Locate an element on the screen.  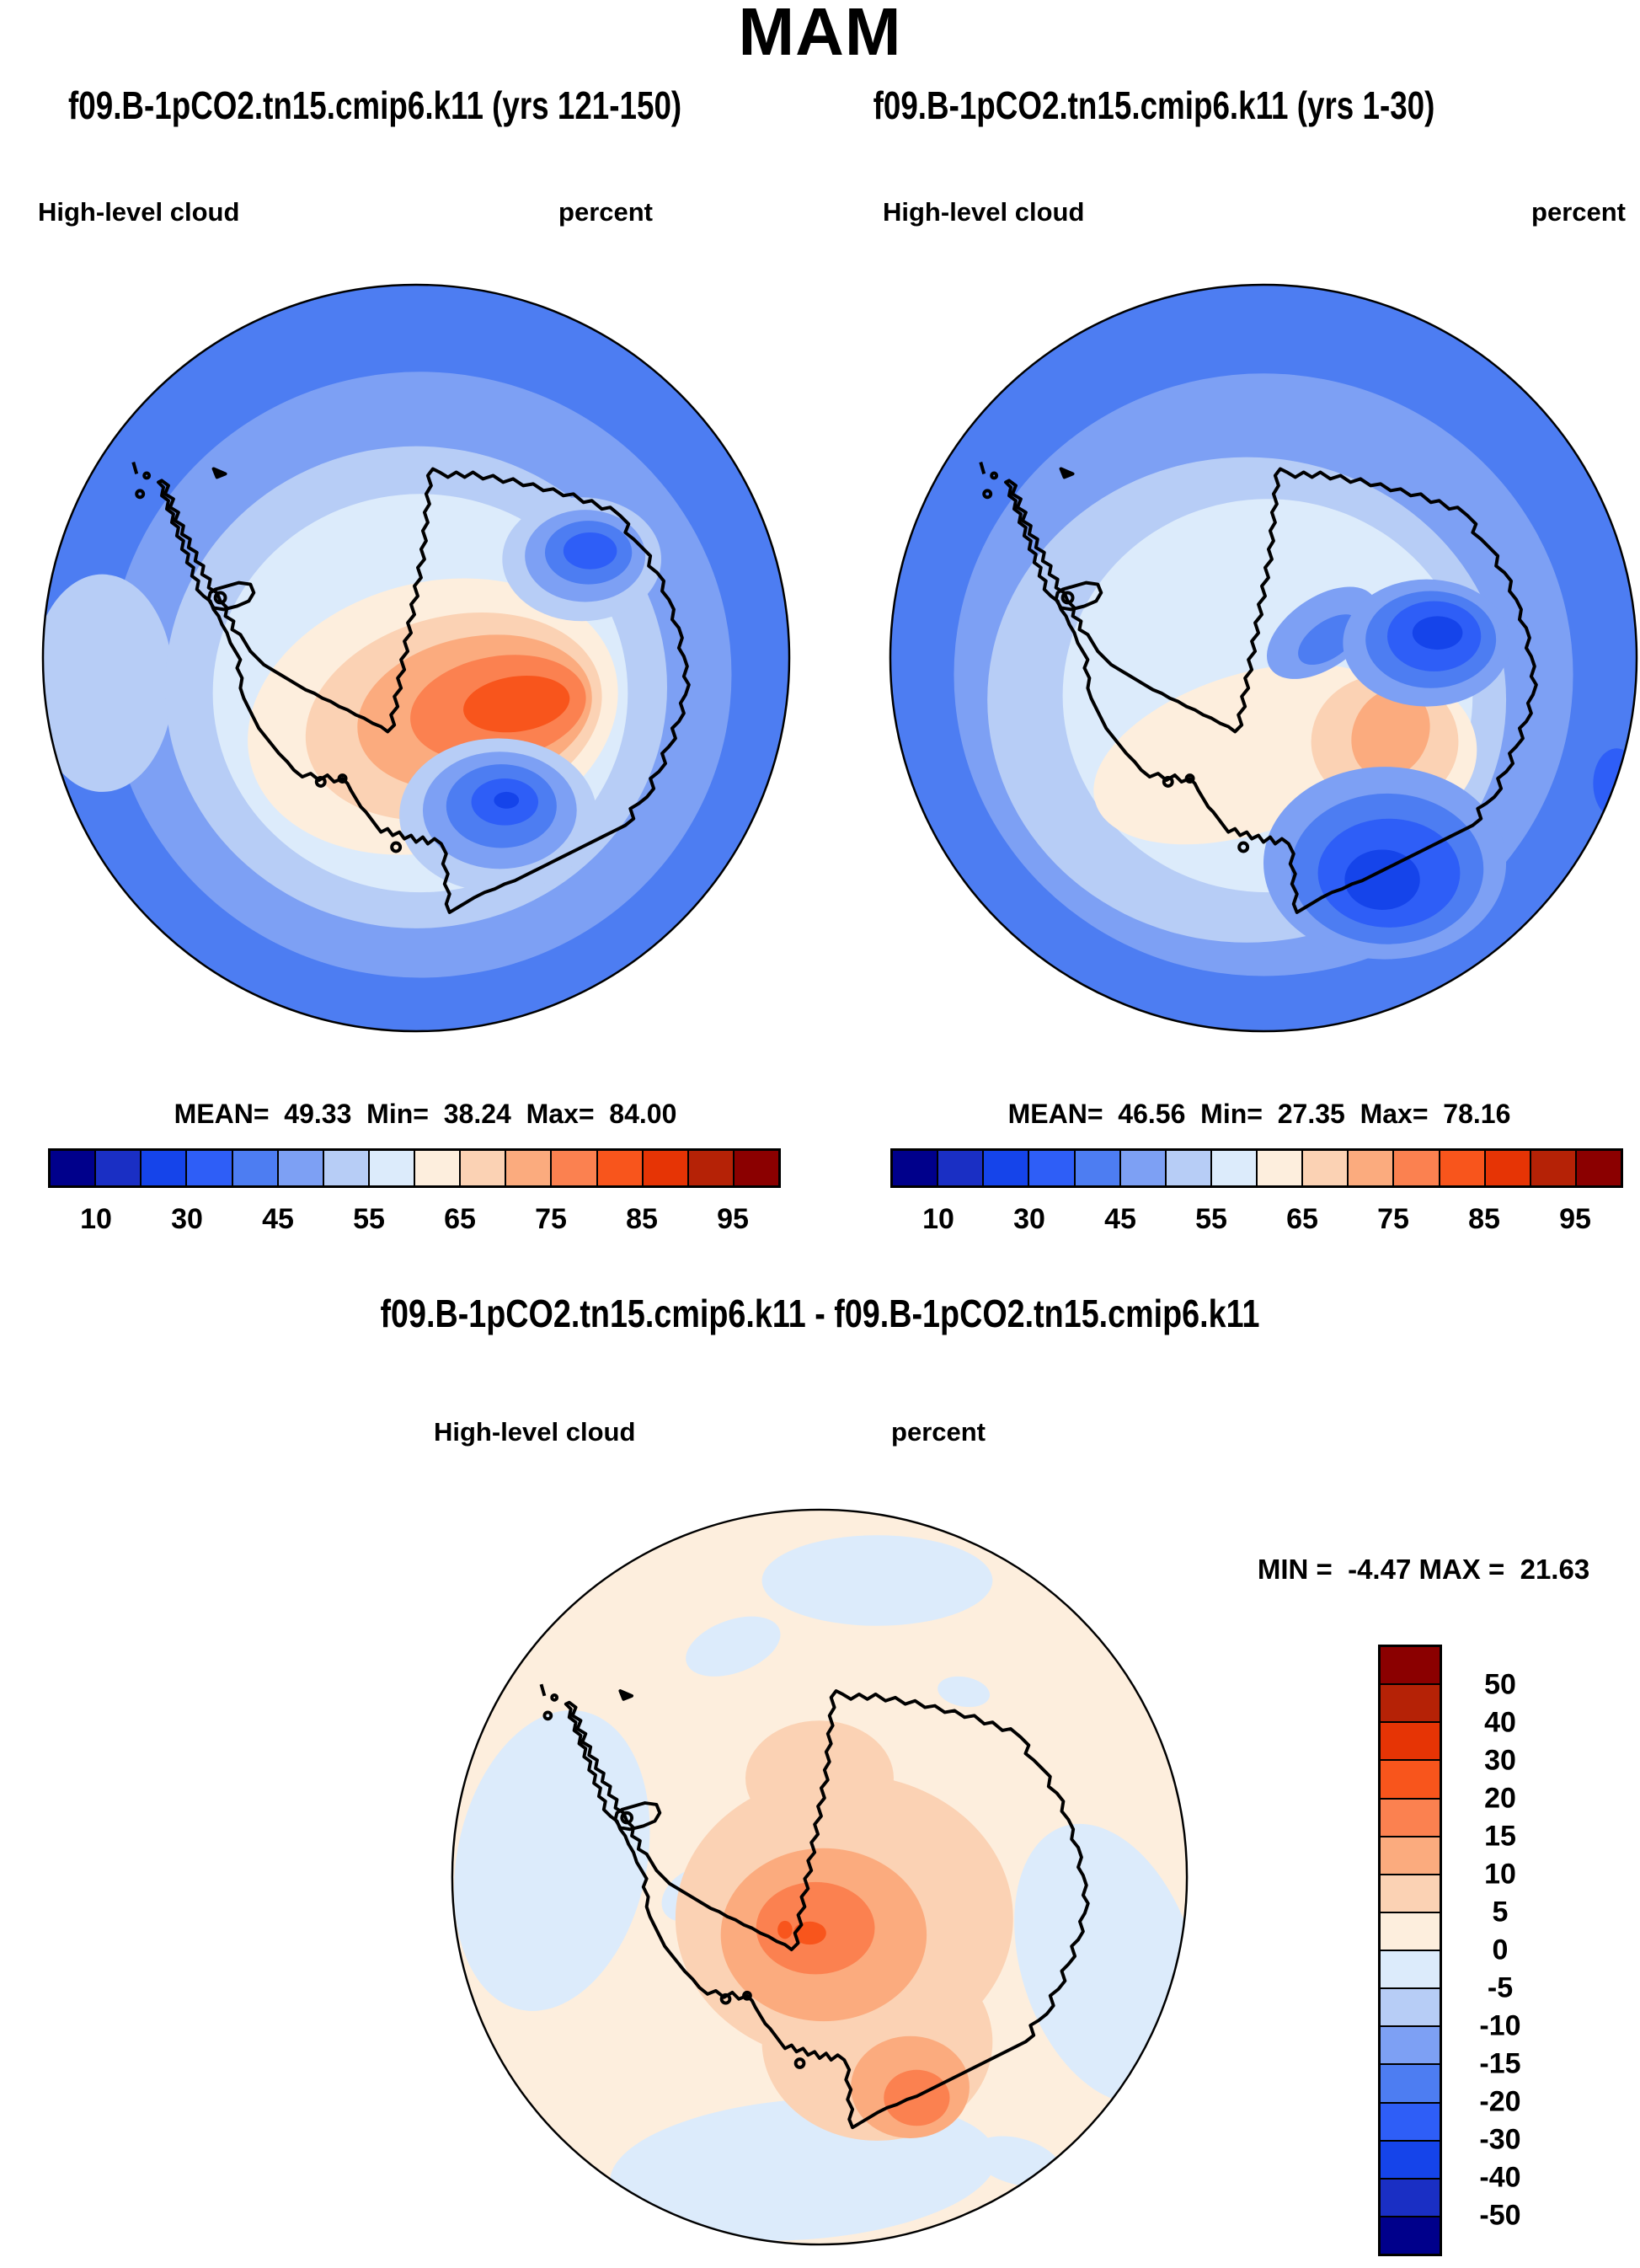
case1-title: f09.B-1pCO2.tn15.cmip6.k11 (yrs 121-150) is located at coordinates (375, 105).